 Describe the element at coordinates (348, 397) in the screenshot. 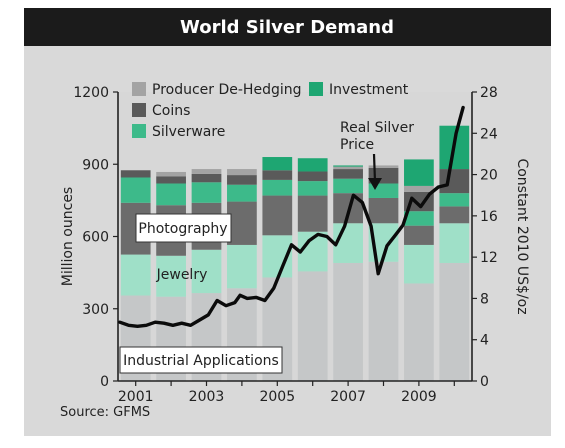

I see `x-tick-label: 2007` at that location.